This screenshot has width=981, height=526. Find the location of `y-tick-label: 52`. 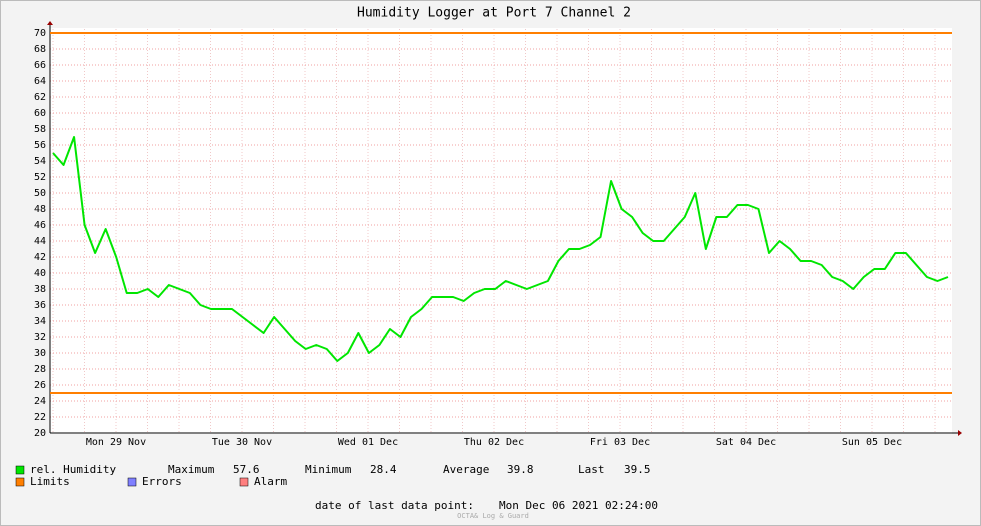

y-tick-label: 52 is located at coordinates (40, 177).